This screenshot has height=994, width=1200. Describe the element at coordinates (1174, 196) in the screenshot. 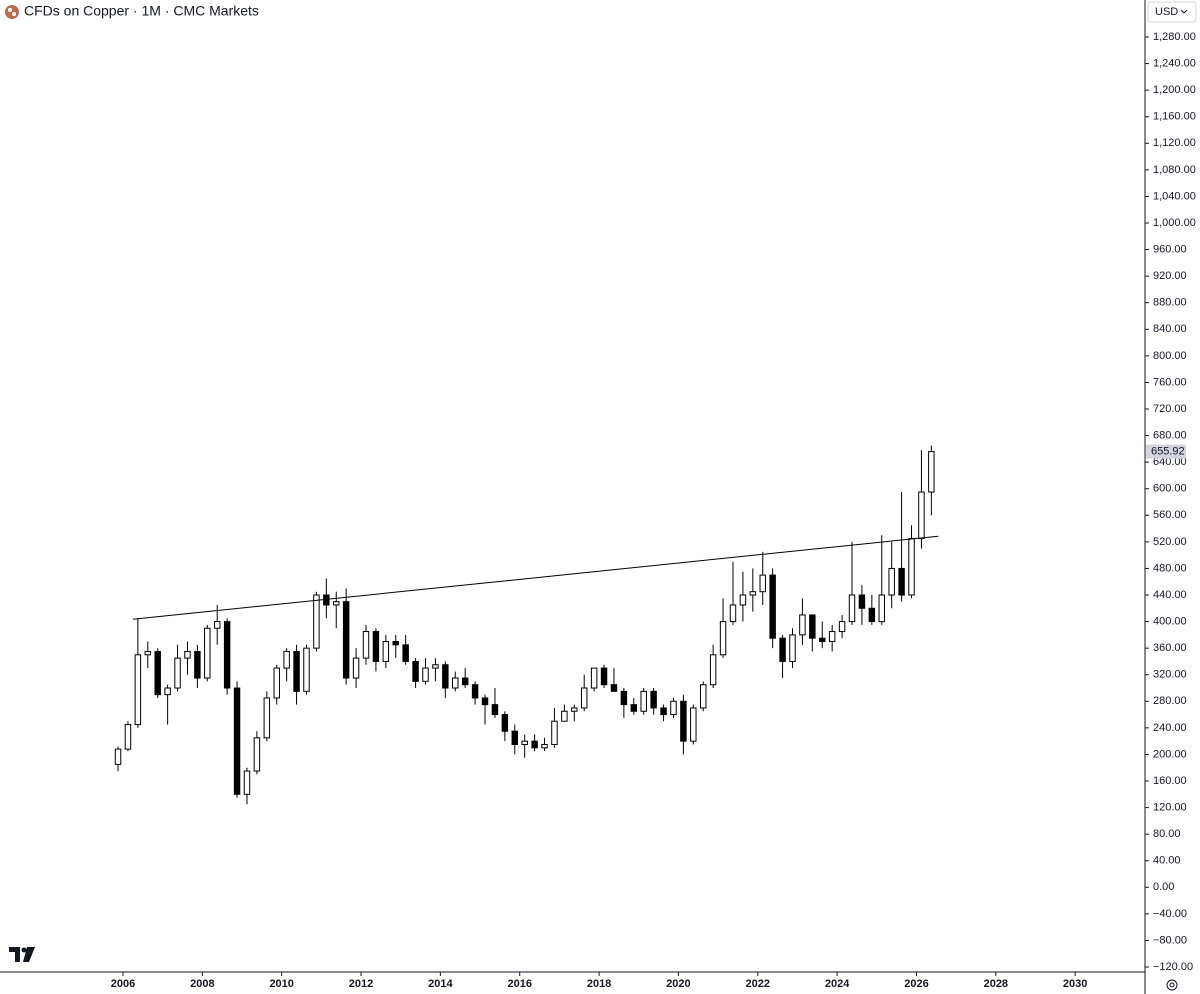

I see `y-tick-label: 1,040.00` at that location.